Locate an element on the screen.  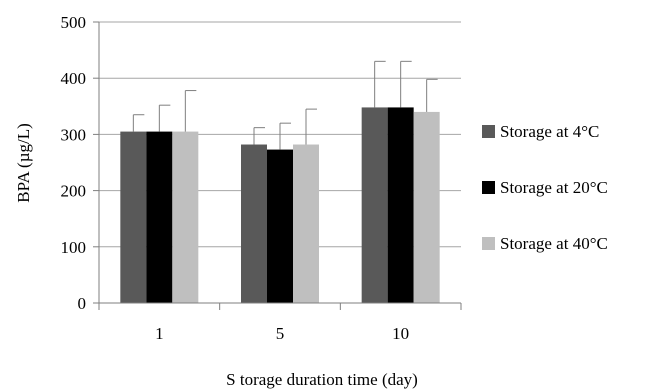
y-tick-label: 0 is located at coordinates (82, 303).